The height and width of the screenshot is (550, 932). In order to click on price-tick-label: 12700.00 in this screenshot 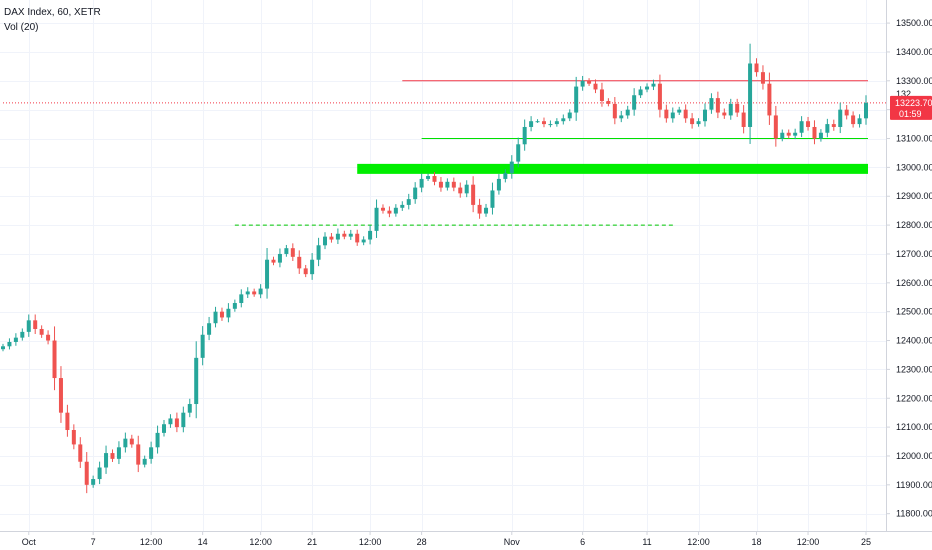, I will do `click(914, 254)`.